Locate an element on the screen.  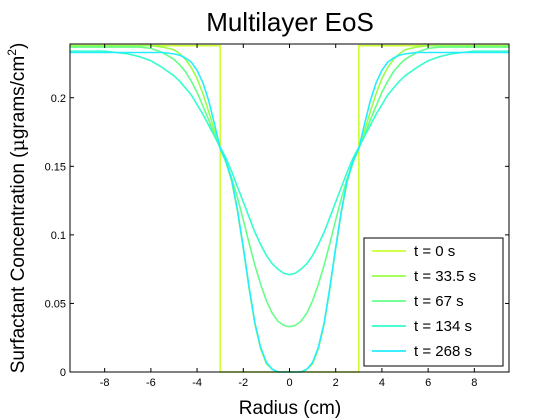
y-tick-label: 0.1 is located at coordinates (58, 236).